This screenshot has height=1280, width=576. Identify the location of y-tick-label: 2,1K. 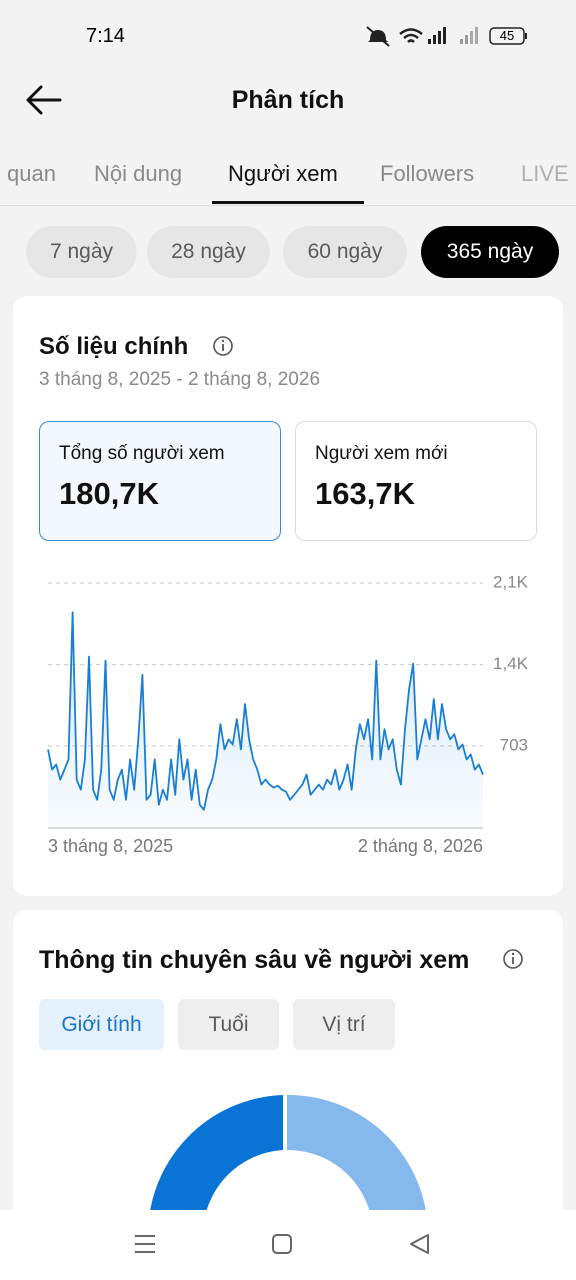
(511, 581).